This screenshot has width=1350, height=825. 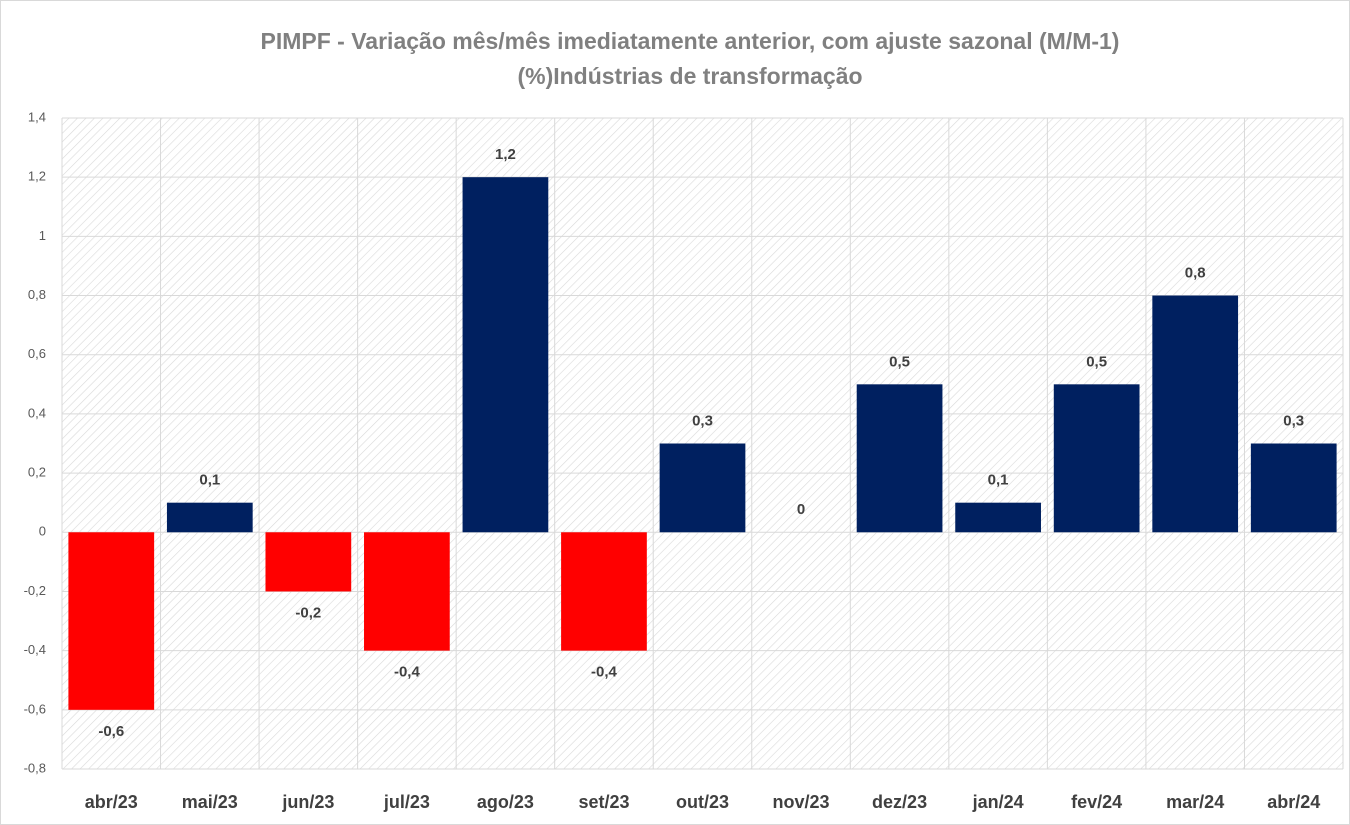 I want to click on data-label: -0,2, so click(x=308, y=612).